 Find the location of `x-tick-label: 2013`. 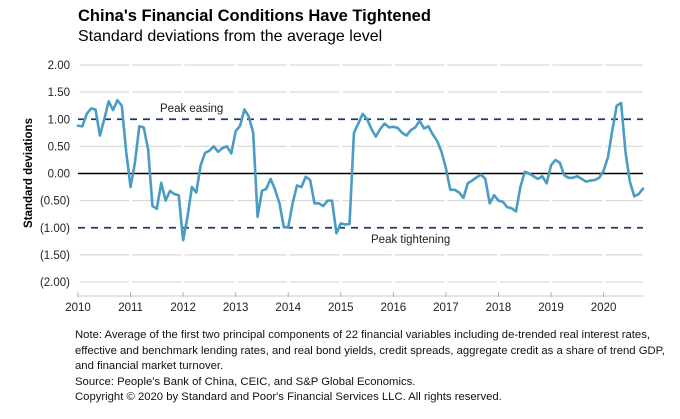

x-tick-label: 2013 is located at coordinates (236, 308).